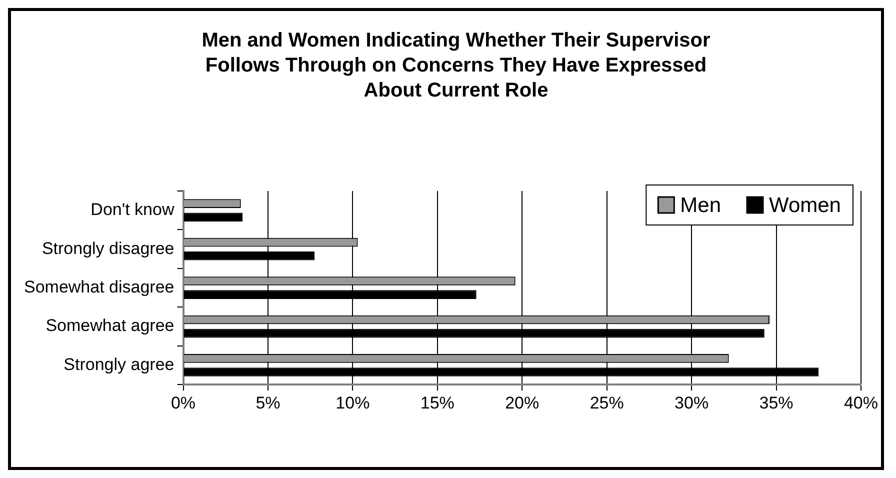 The height and width of the screenshot is (478, 896). Describe the element at coordinates (607, 402) in the screenshot. I see `x-tick-label: 25%` at that location.